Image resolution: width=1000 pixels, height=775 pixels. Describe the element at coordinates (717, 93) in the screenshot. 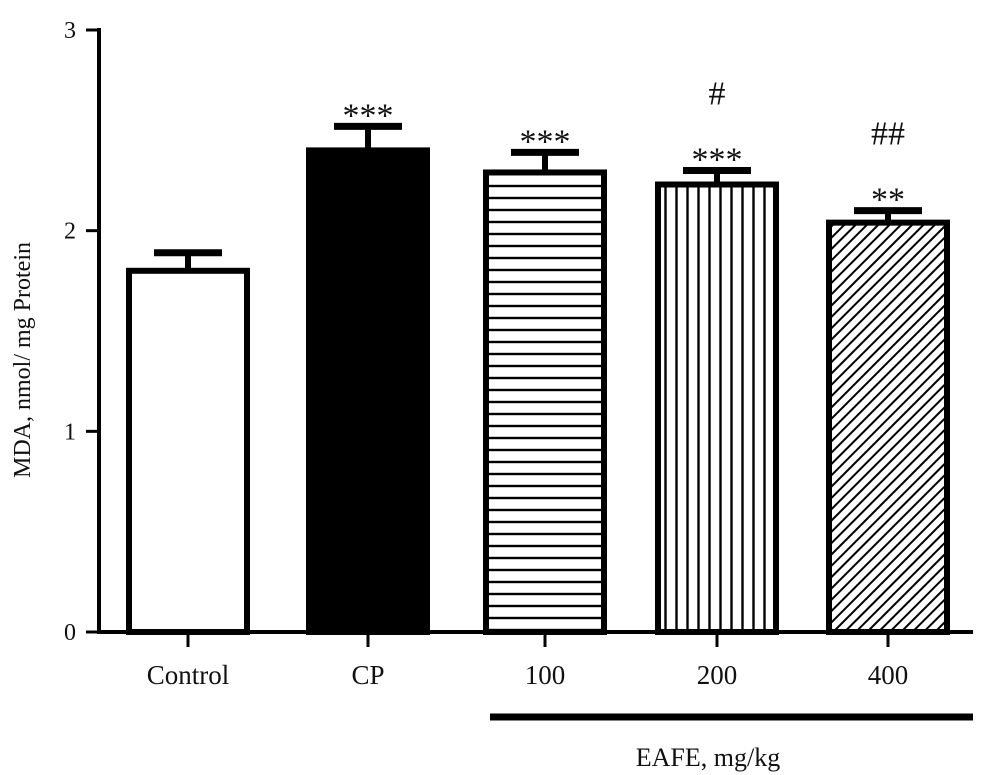

I see `significance-marker: #` at that location.